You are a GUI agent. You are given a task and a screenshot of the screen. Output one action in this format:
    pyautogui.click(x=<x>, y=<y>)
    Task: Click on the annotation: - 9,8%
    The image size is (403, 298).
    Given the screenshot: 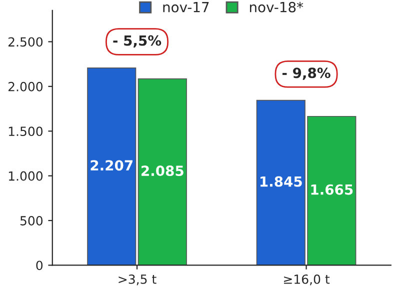 What is the action you would take?
    pyautogui.click(x=306, y=74)
    